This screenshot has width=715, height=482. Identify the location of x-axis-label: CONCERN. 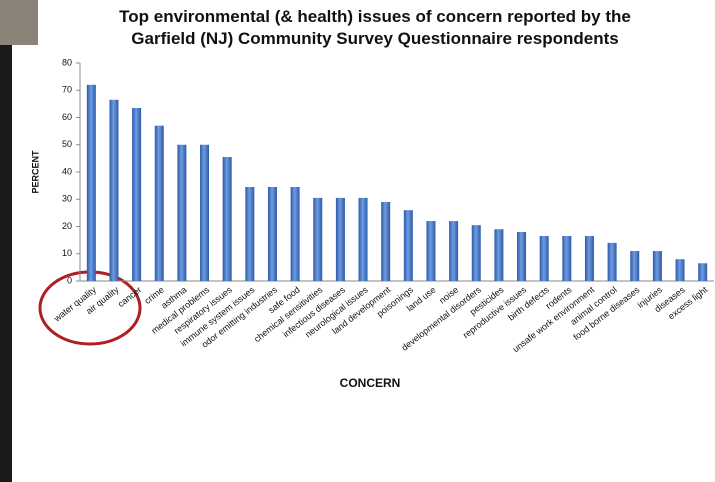
(370, 383).